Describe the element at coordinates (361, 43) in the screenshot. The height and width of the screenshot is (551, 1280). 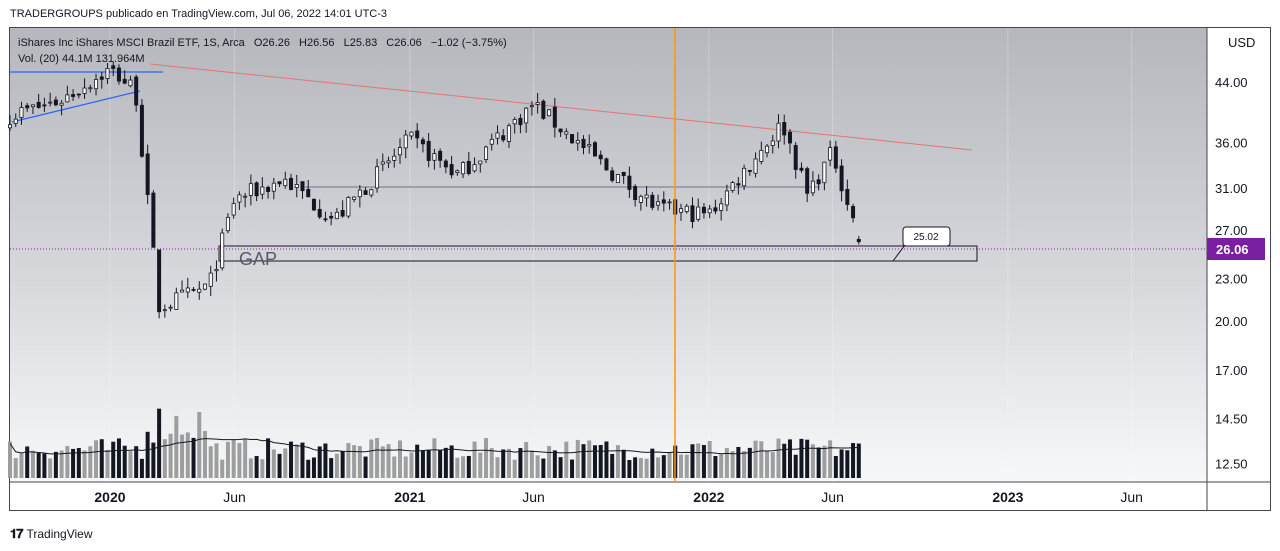
I see `legend-low: L25.83` at that location.